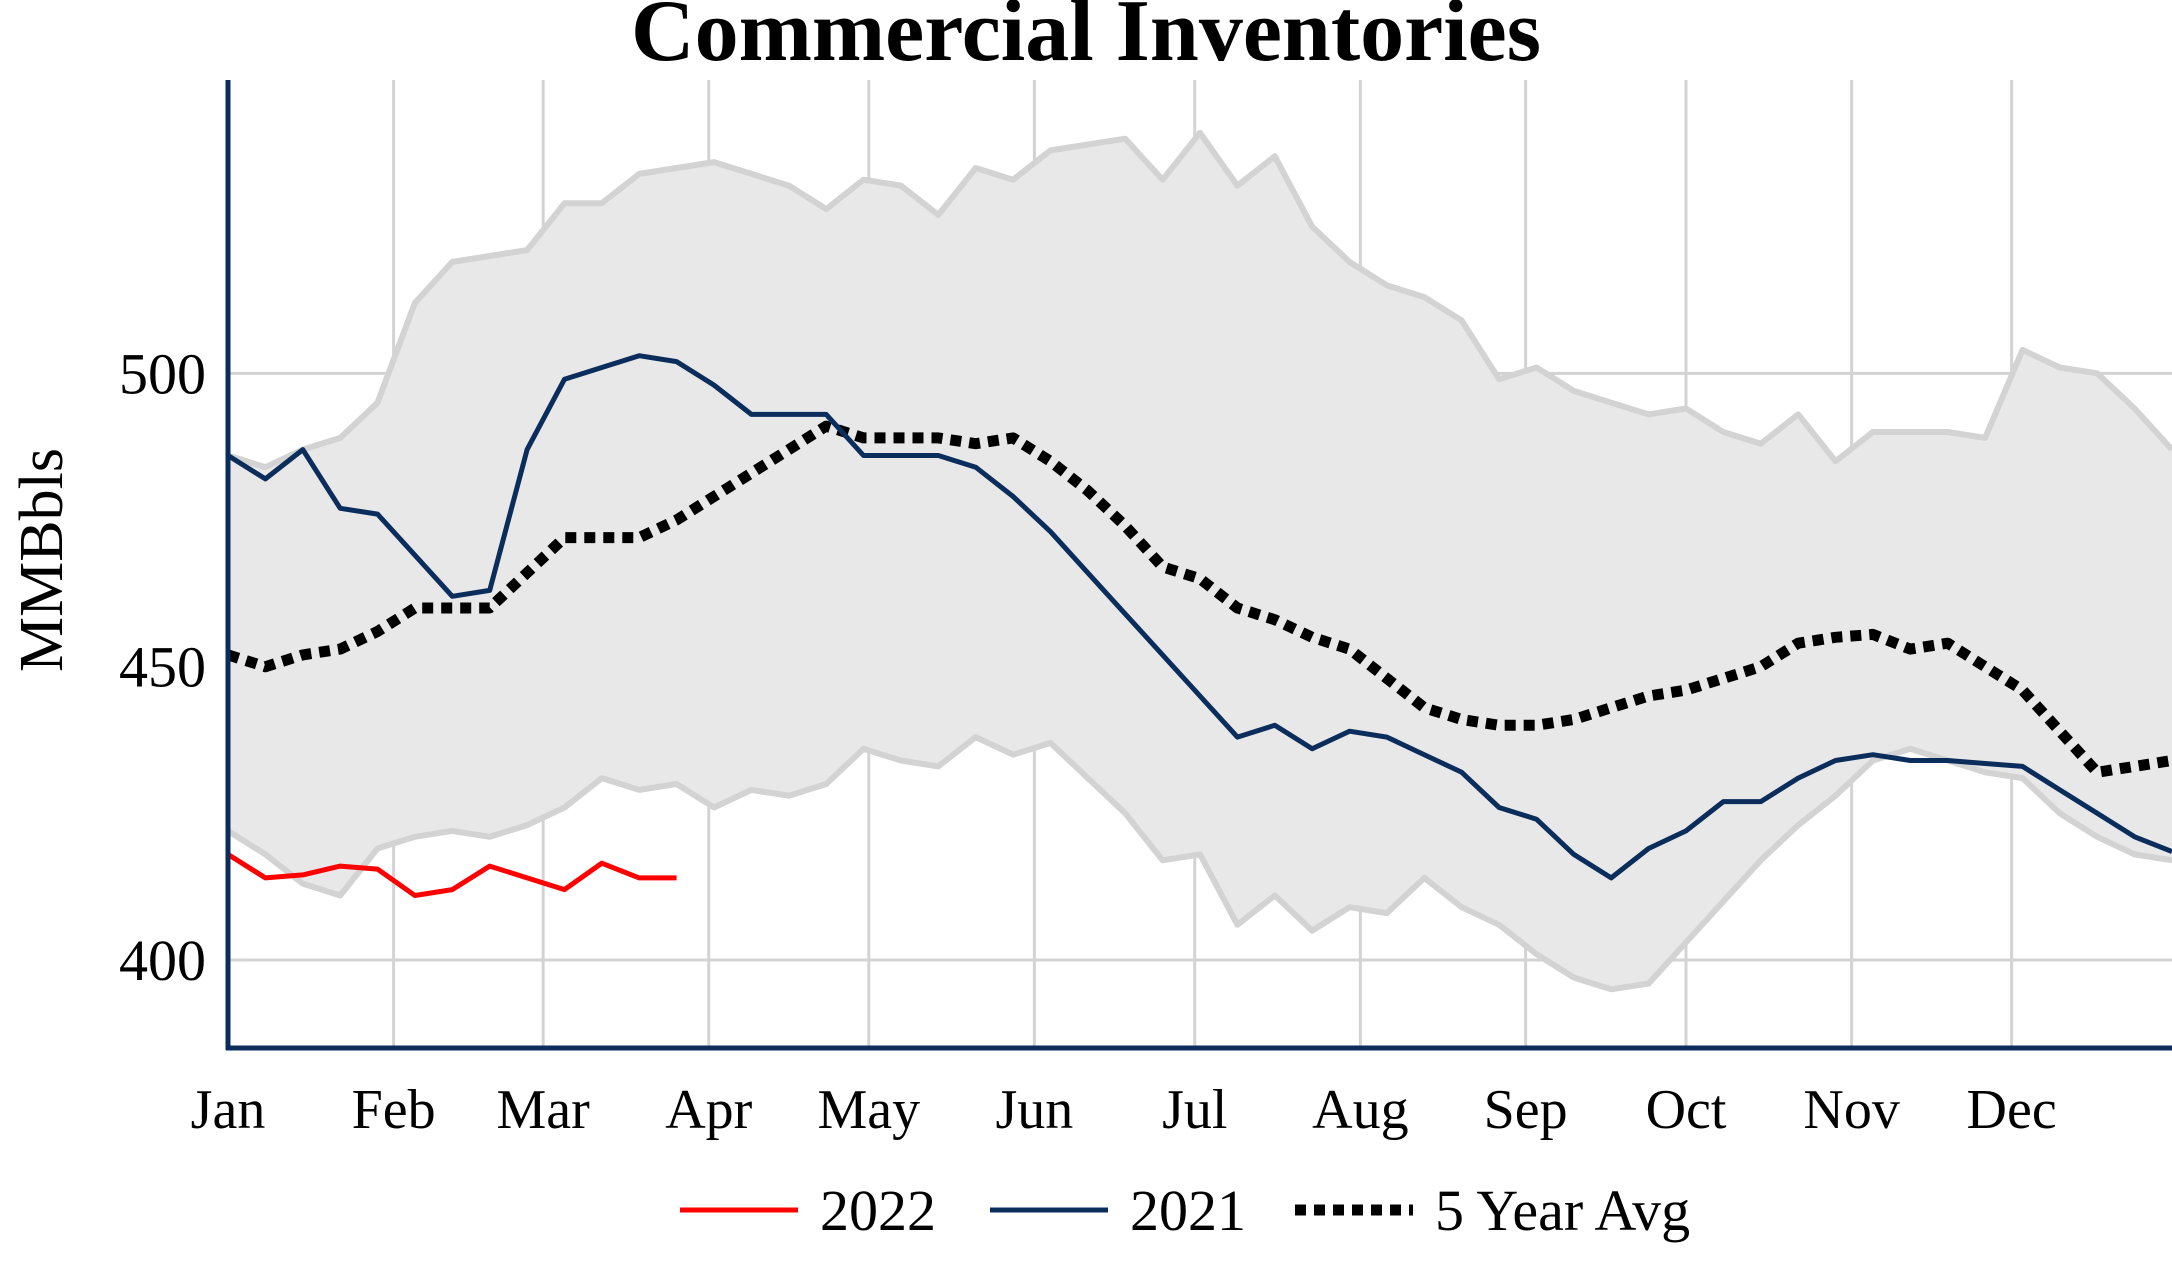  Describe the element at coordinates (162, 960) in the screenshot. I see `y-tick-label-400: 400` at that location.